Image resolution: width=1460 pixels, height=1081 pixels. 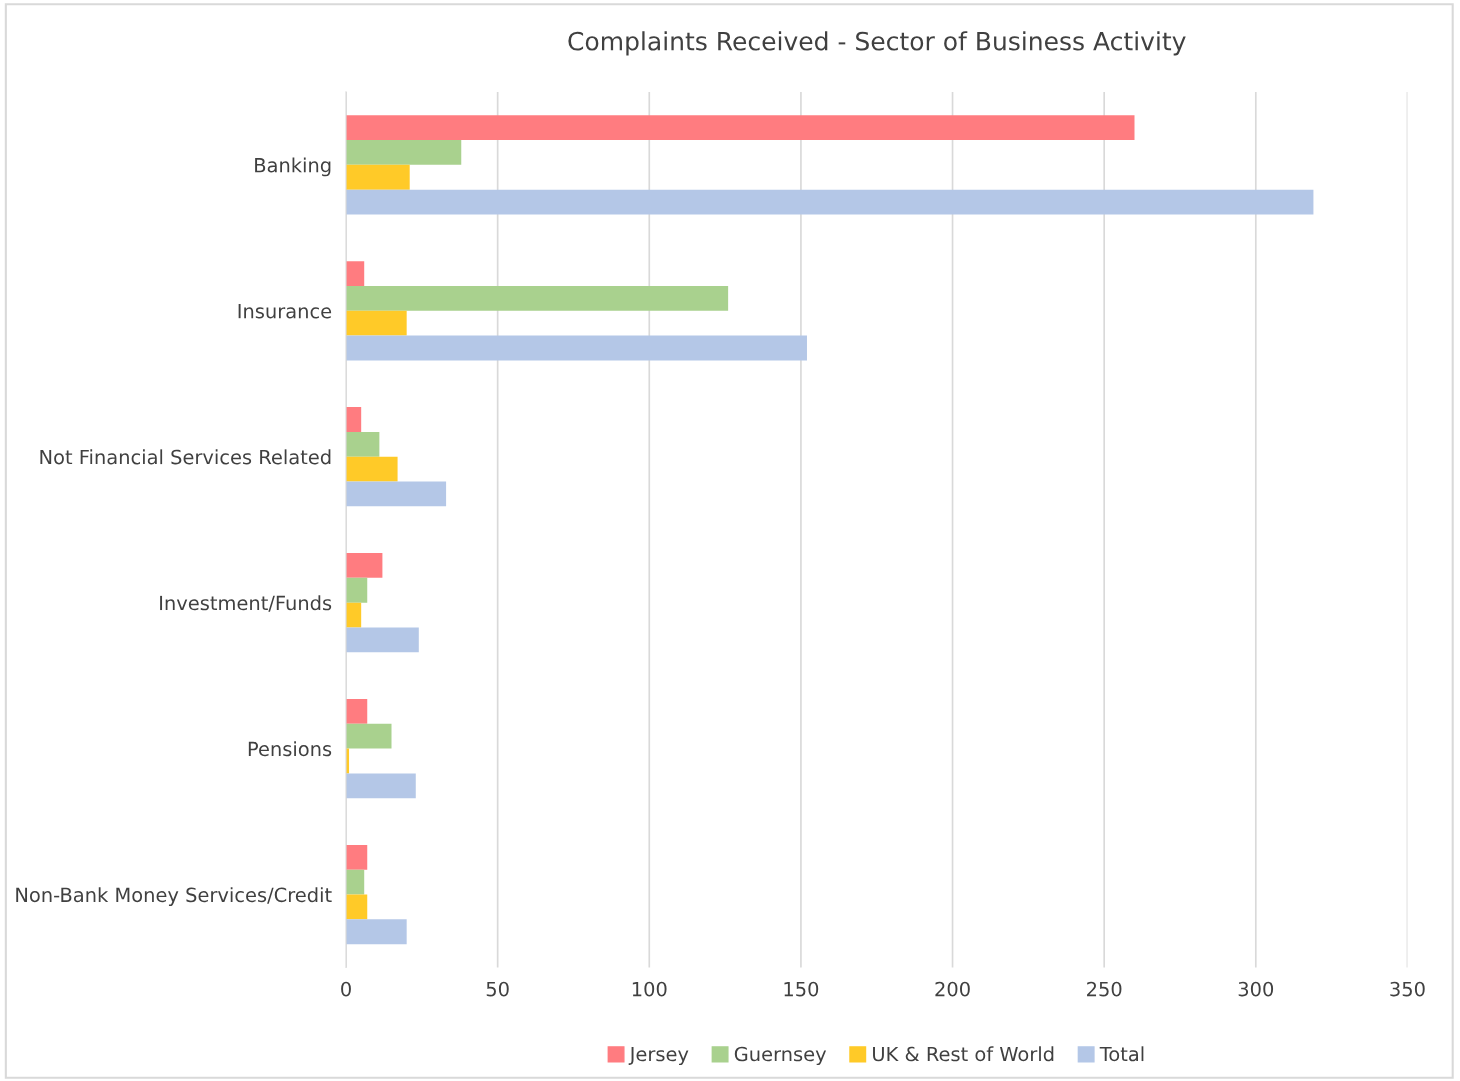 I want to click on x-tick-label: 0, so click(x=346, y=989).